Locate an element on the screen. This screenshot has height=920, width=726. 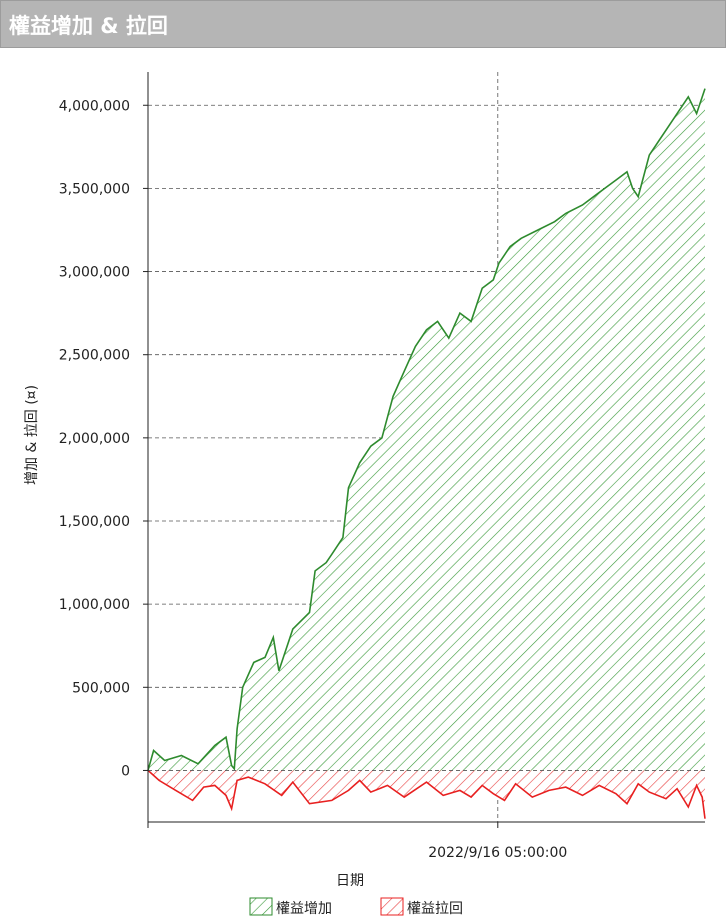
series-line-drawdown is located at coordinates (426, 794).